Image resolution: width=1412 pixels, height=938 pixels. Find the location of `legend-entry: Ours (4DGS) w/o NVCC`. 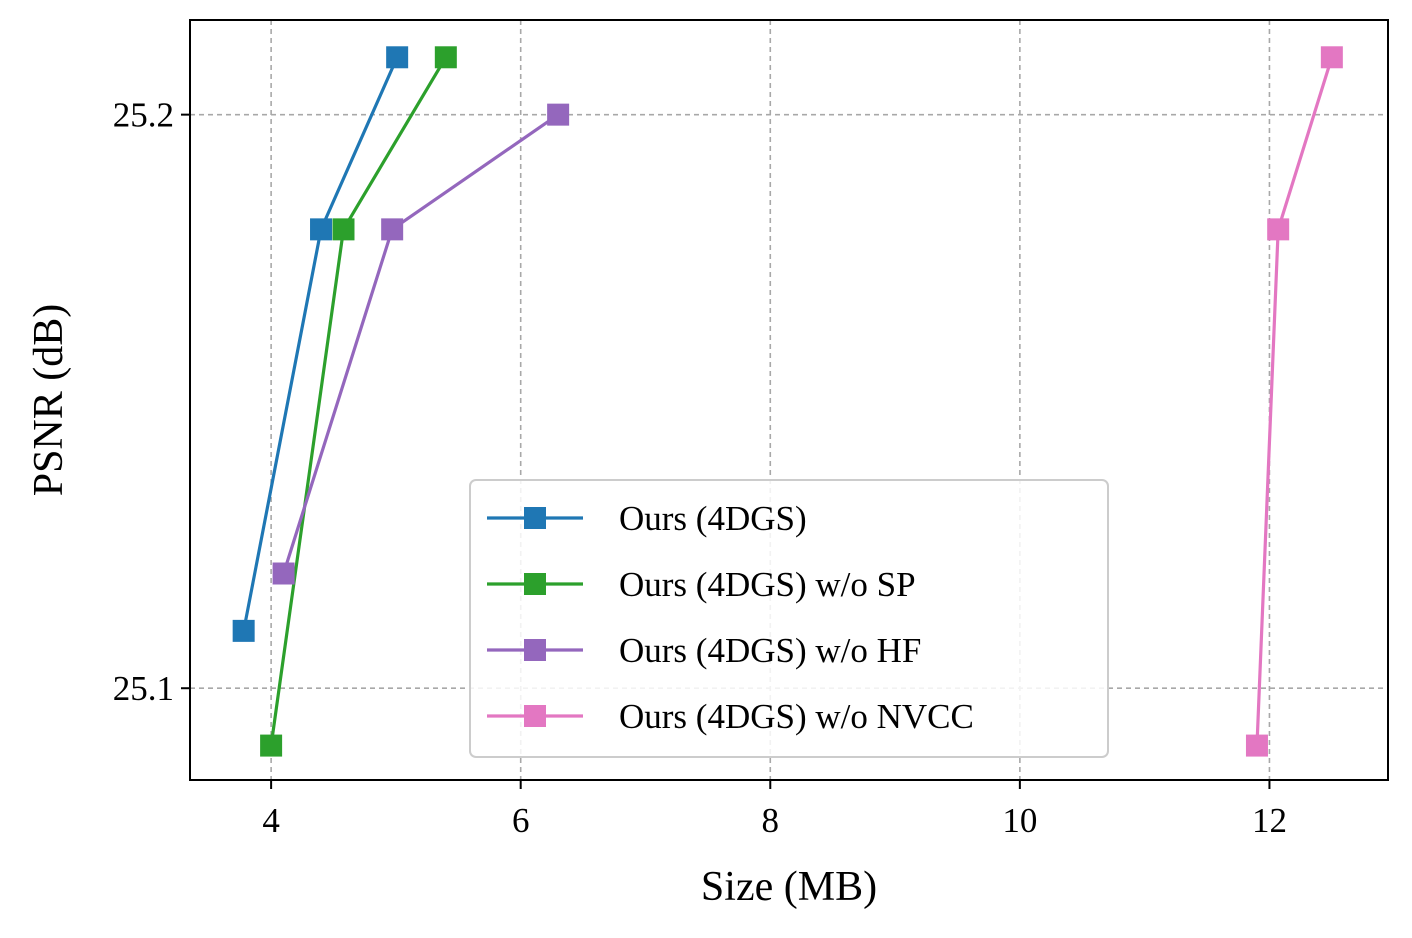

legend-entry: Ours (4DGS) w/o NVCC is located at coordinates (730, 716).